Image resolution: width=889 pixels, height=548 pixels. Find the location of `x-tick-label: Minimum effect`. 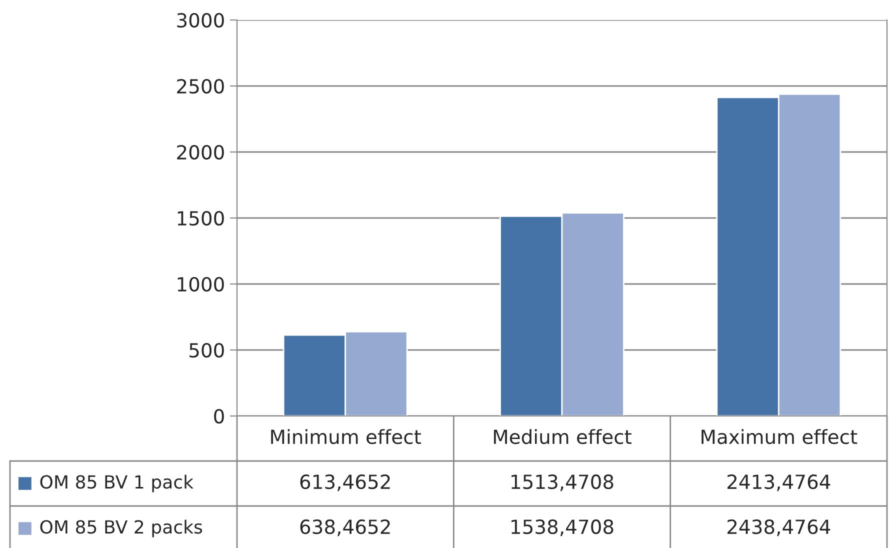

x-tick-label: Minimum effect is located at coordinates (346, 436).